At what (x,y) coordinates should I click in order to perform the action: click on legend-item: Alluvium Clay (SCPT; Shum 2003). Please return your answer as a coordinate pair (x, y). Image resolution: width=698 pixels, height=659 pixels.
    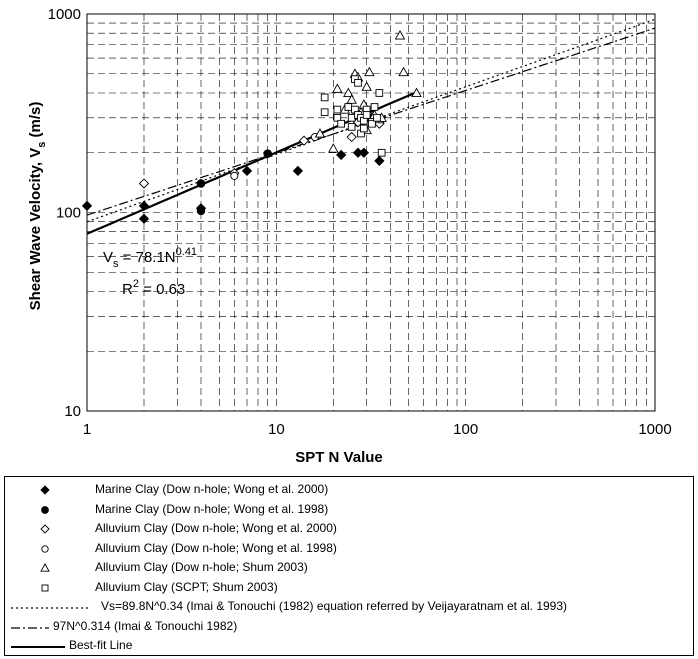
    Looking at the image, I should click on (349, 588).